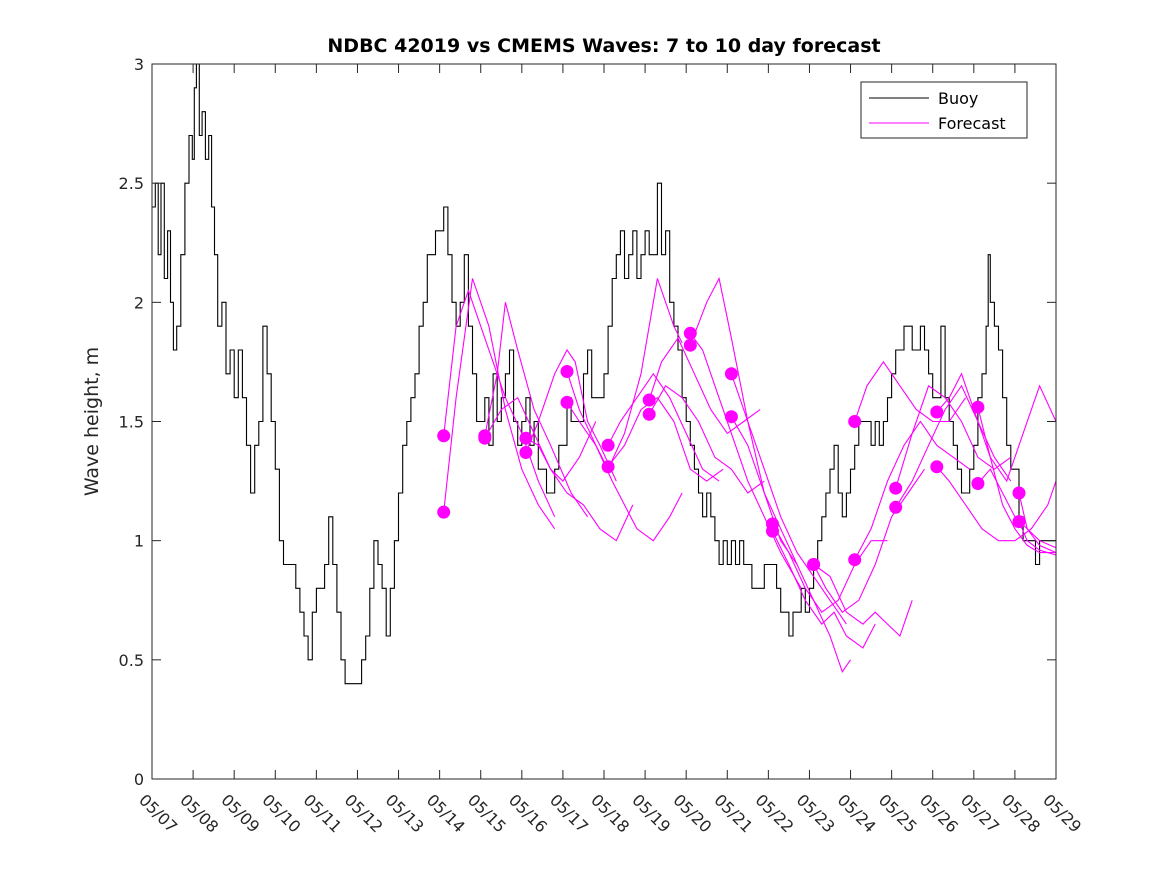 The width and height of the screenshot is (1167, 875). I want to click on y-tick-label: 3, so click(139, 64).